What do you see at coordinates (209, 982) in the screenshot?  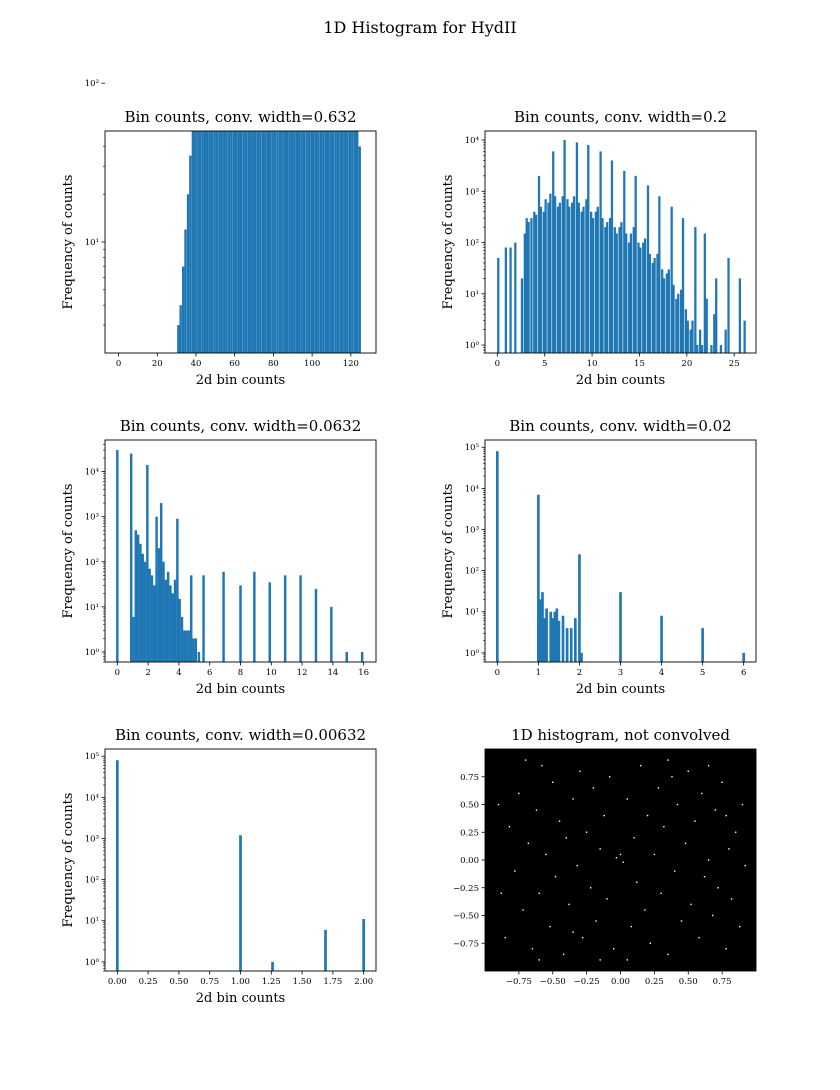 I see `x-tick-label: 0.75` at bounding box center [209, 982].